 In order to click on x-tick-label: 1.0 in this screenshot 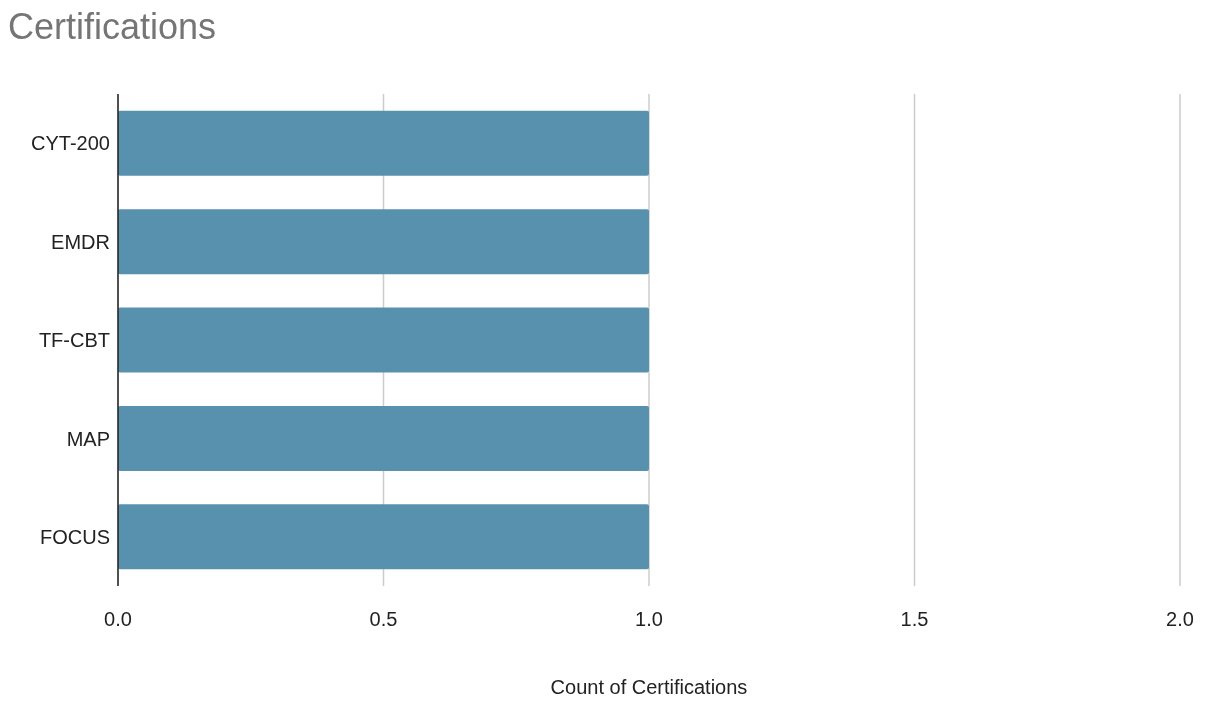, I will do `click(649, 619)`.